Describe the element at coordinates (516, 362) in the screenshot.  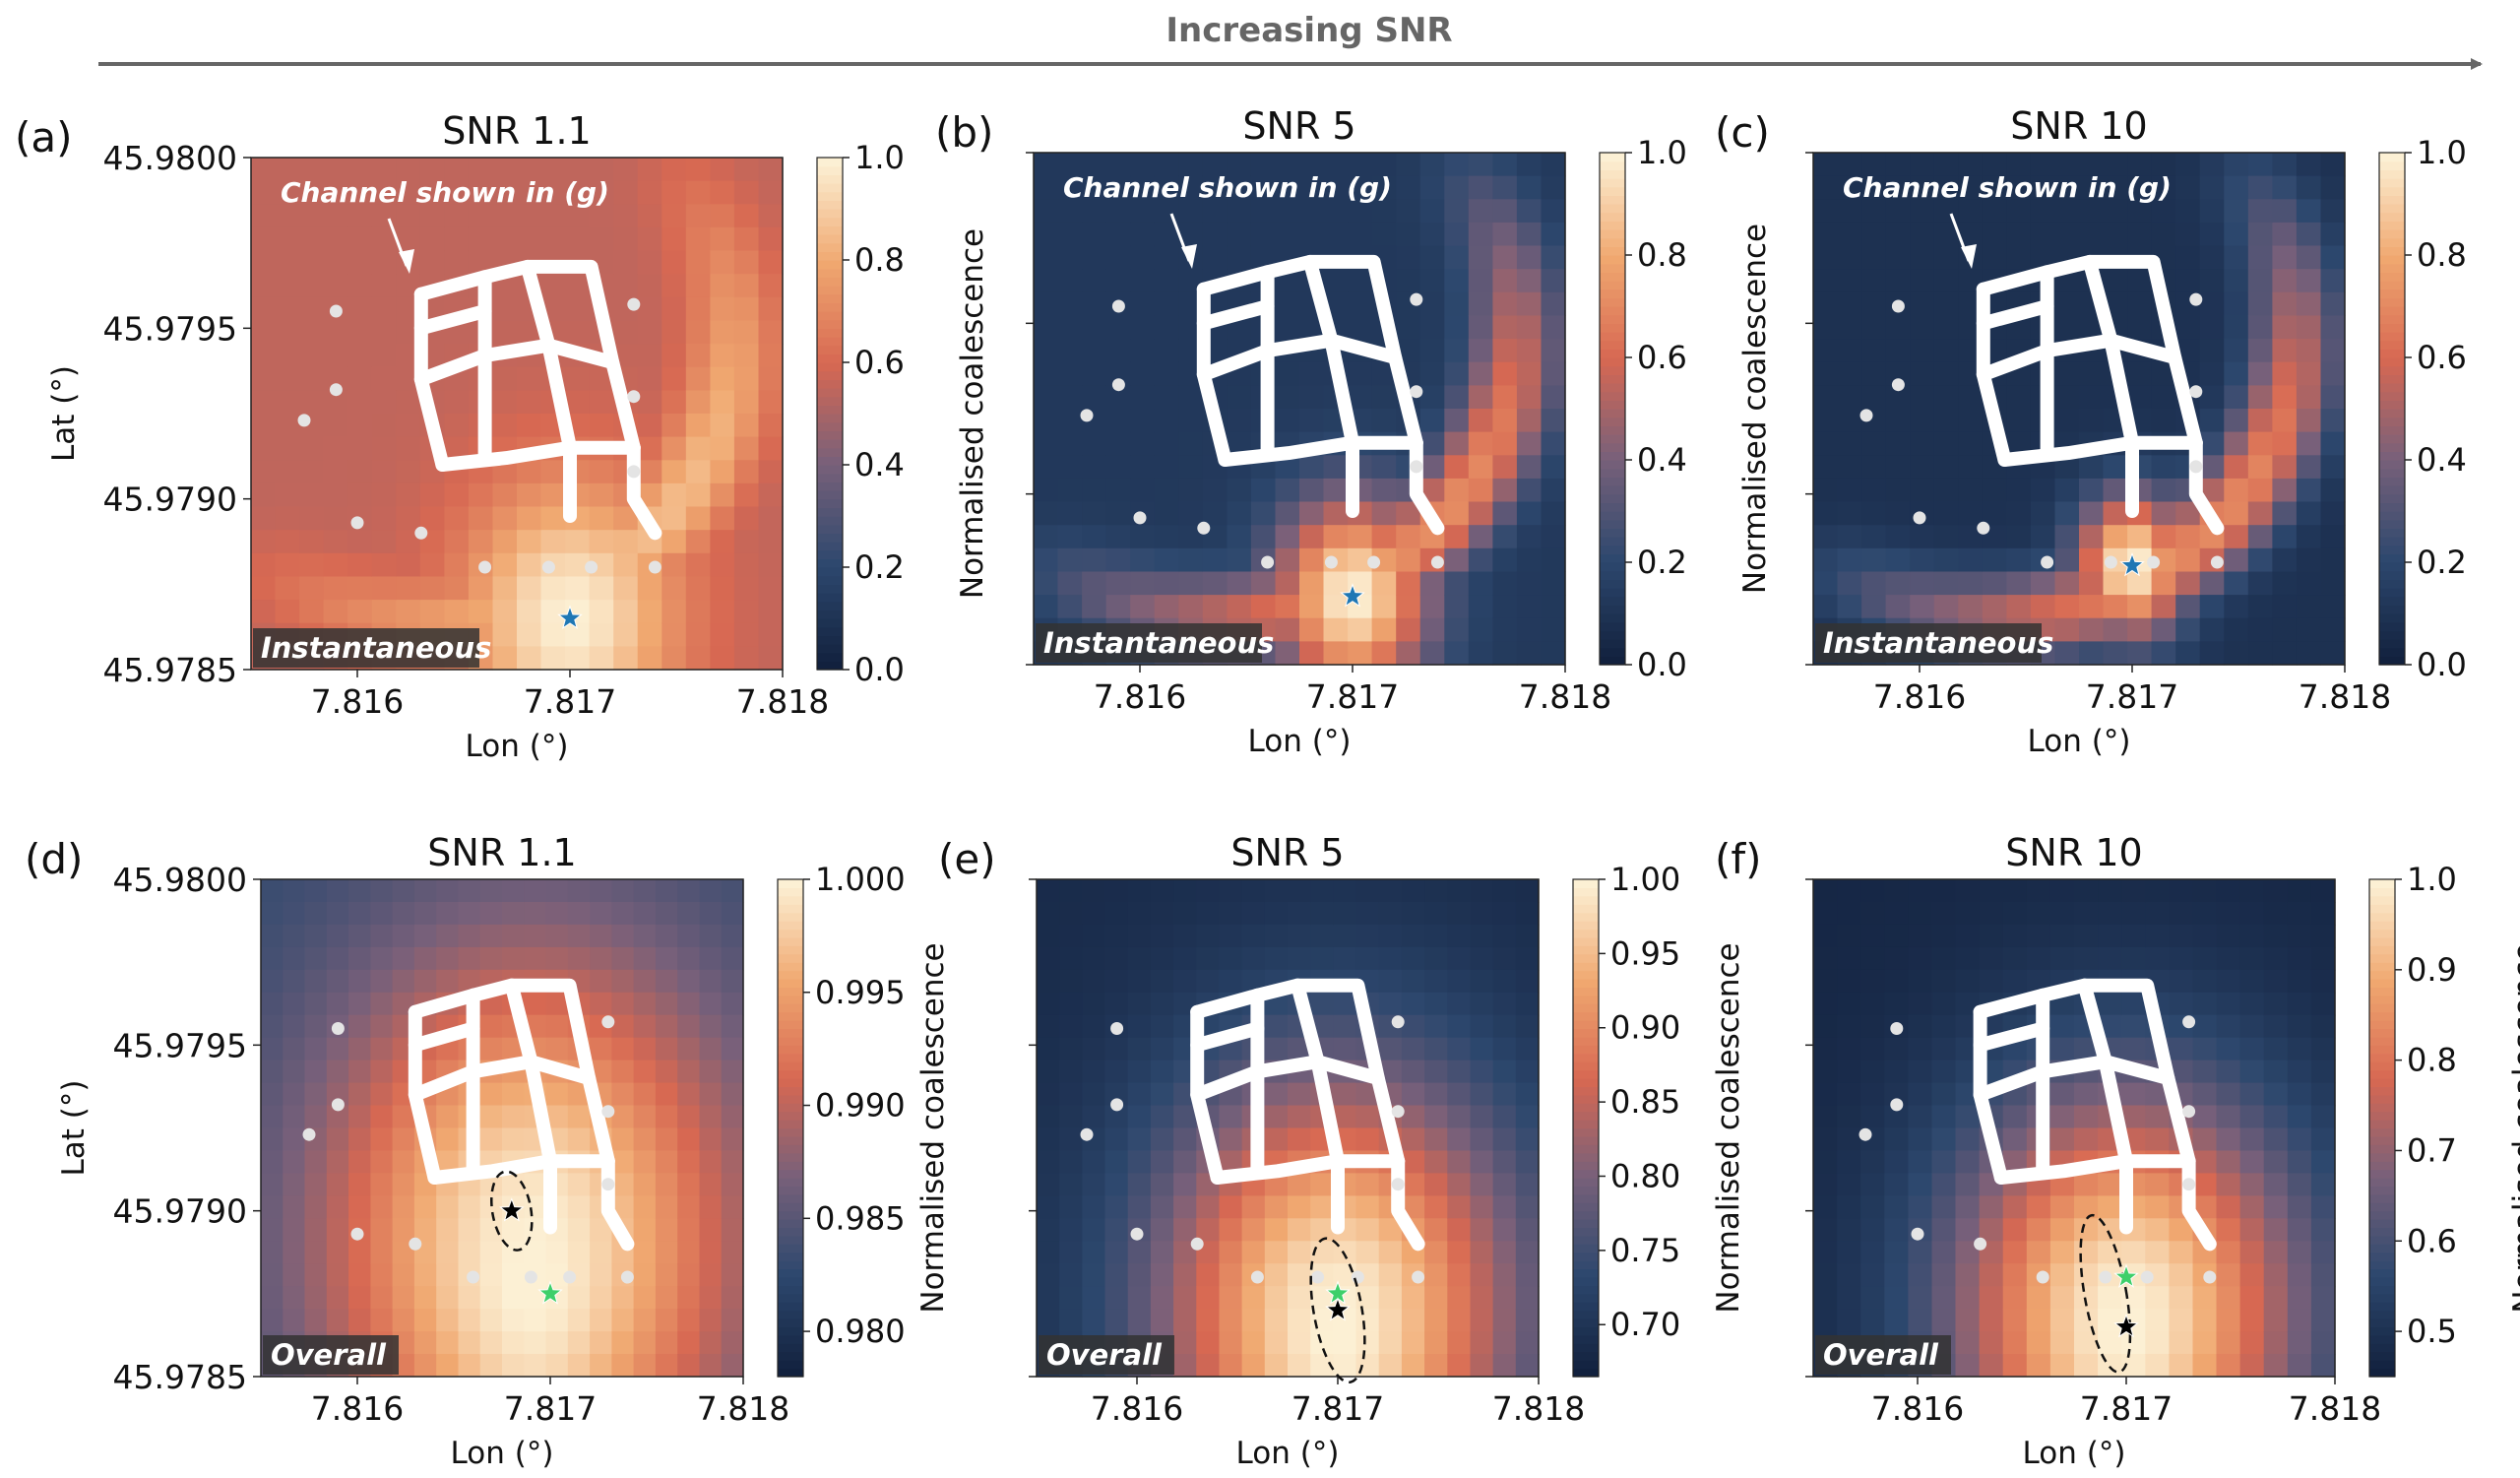
I see `channel-segment` at that location.